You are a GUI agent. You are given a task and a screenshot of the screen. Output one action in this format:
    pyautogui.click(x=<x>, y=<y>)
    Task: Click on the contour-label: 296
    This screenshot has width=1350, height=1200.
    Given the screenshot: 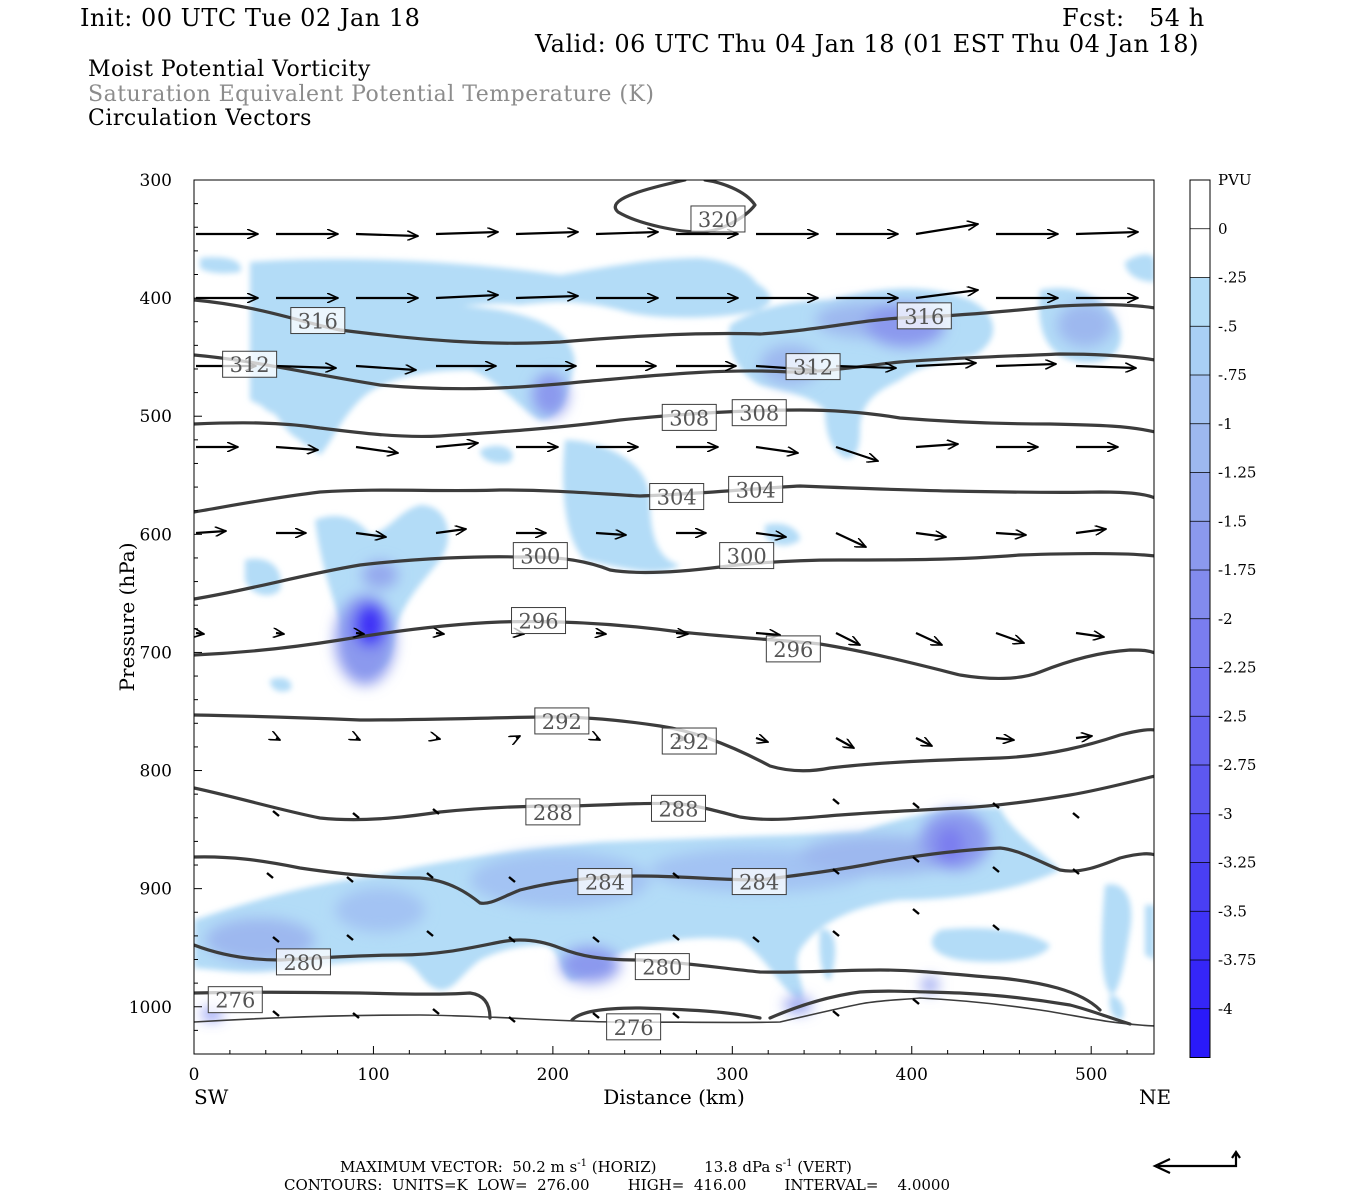 What is the action you would take?
    pyautogui.click(x=793, y=649)
    